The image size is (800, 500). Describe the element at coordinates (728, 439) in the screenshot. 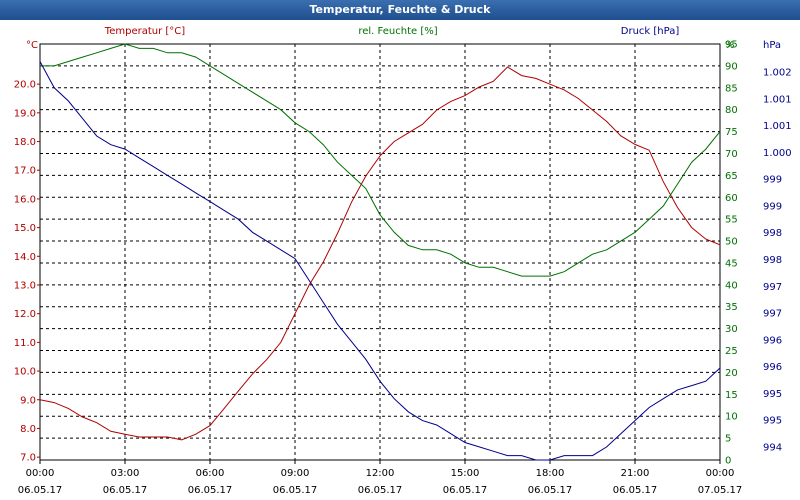

I see `hum-tick-label: 5` at that location.